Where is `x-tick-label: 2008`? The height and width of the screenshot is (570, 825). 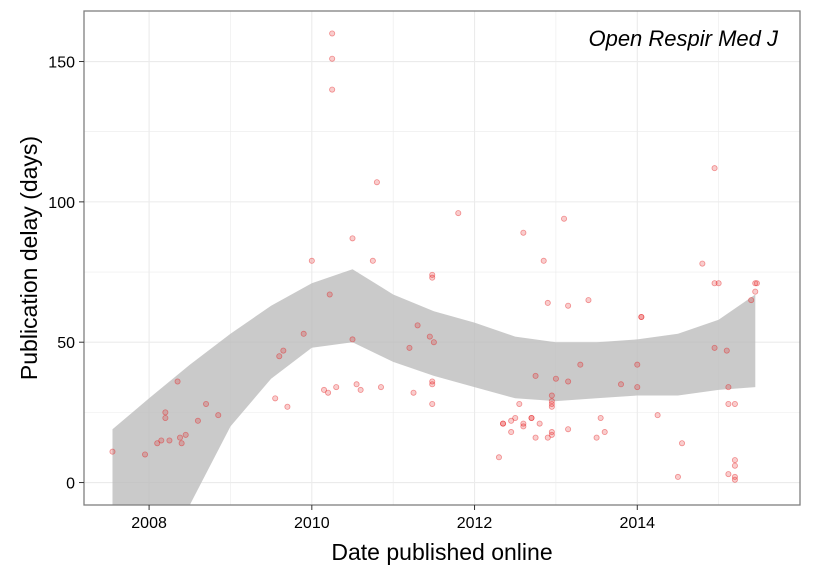
x-tick-label: 2008 is located at coordinates (149, 523).